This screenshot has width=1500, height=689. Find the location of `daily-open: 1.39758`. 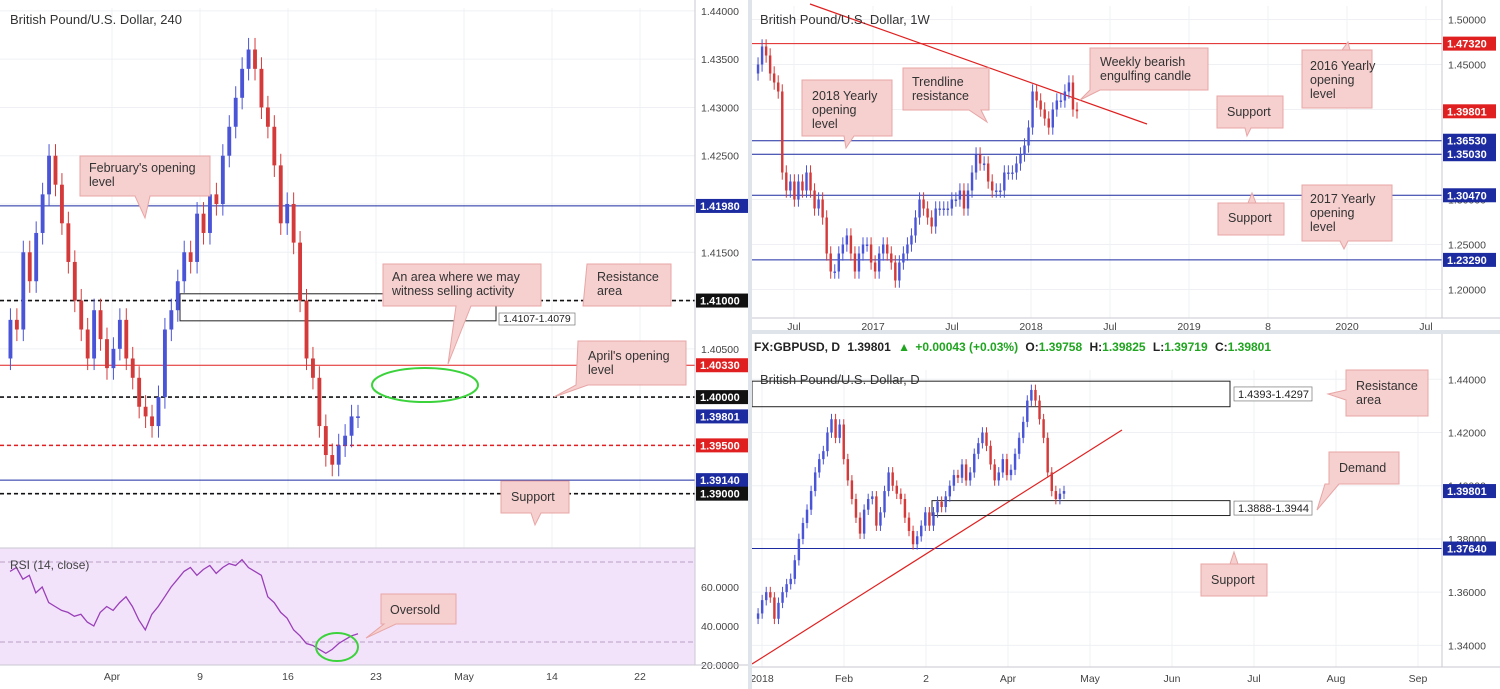

daily-open: 1.39758 is located at coordinates (1061, 347).